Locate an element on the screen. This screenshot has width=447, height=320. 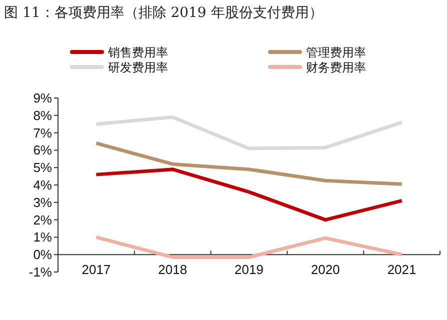
legend-label: 研发费用率 is located at coordinates (138, 67).